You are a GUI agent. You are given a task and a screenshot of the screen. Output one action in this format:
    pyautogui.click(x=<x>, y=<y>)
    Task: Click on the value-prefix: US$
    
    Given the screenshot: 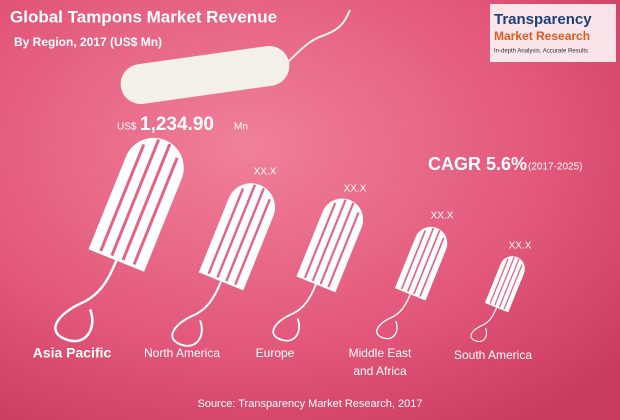 What is the action you would take?
    pyautogui.click(x=127, y=127)
    